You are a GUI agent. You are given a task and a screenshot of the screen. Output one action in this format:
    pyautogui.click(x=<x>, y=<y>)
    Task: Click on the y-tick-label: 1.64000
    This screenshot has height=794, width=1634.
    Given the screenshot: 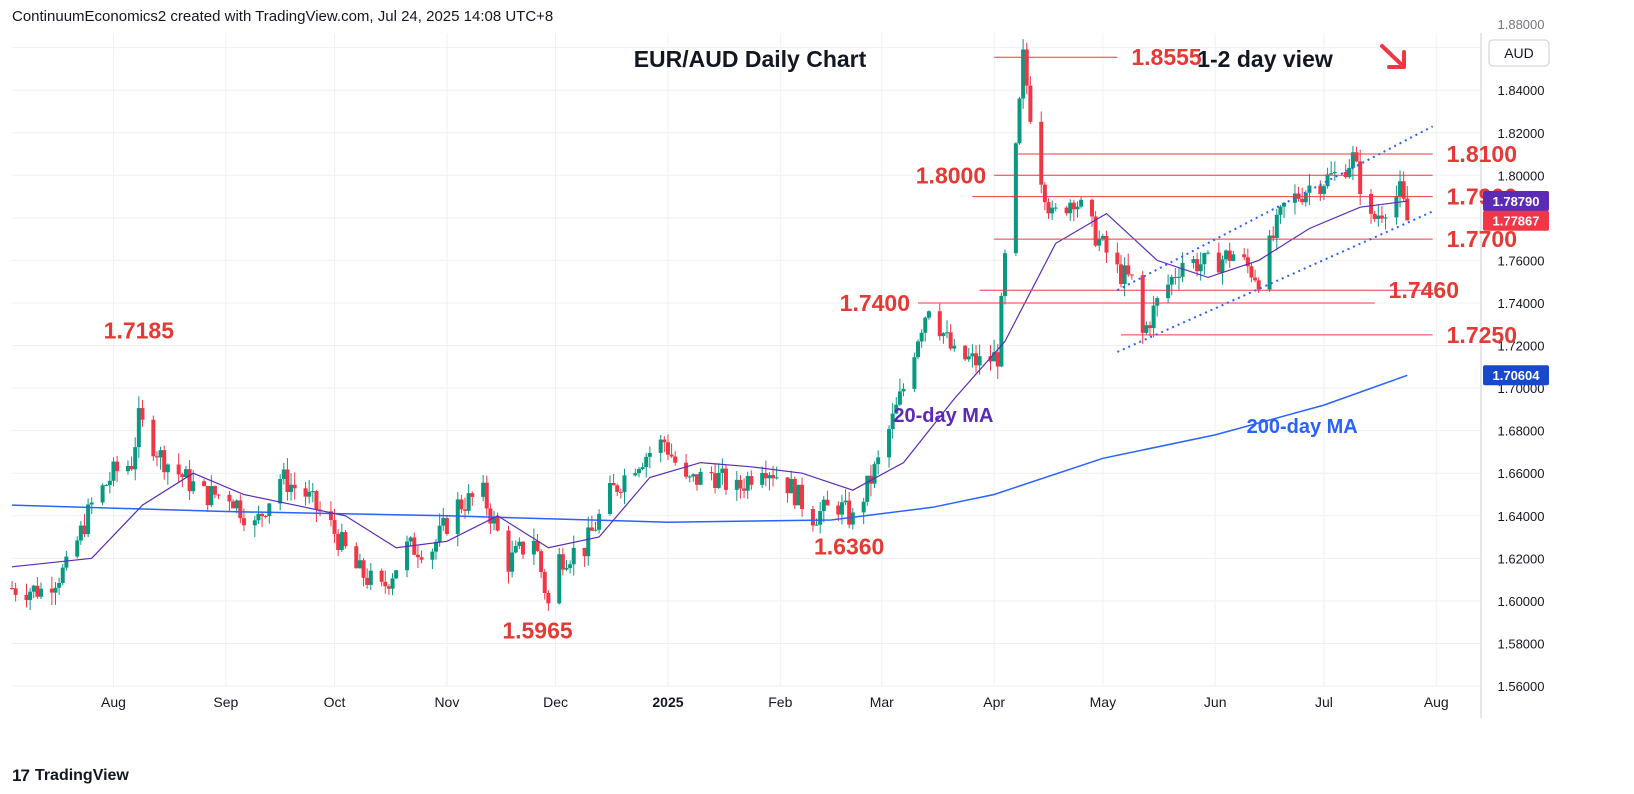 What is the action you would take?
    pyautogui.click(x=1521, y=516)
    